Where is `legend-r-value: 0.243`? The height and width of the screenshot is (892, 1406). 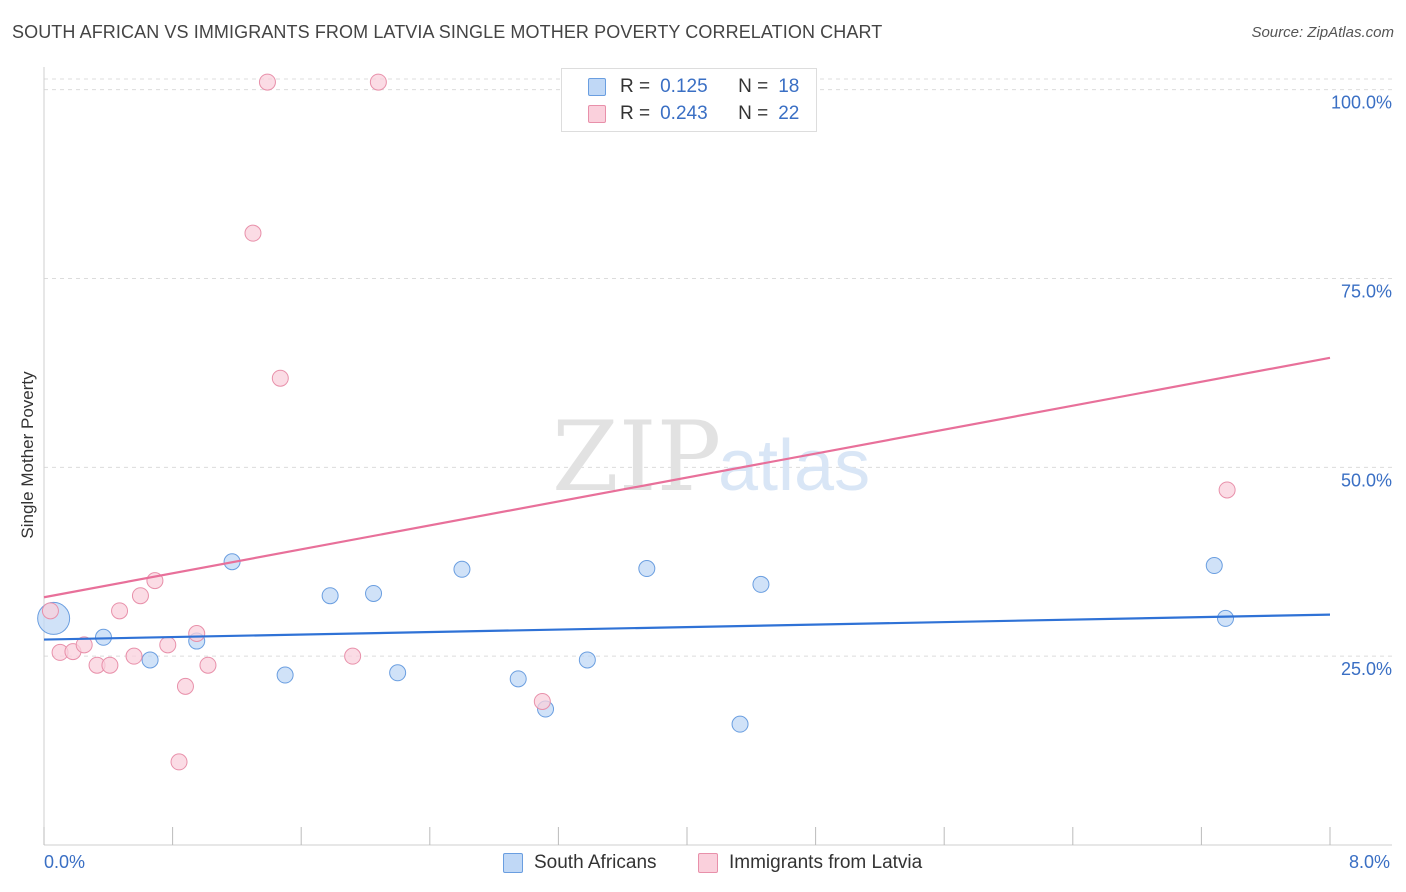 legend-r-value: 0.243 is located at coordinates (684, 113).